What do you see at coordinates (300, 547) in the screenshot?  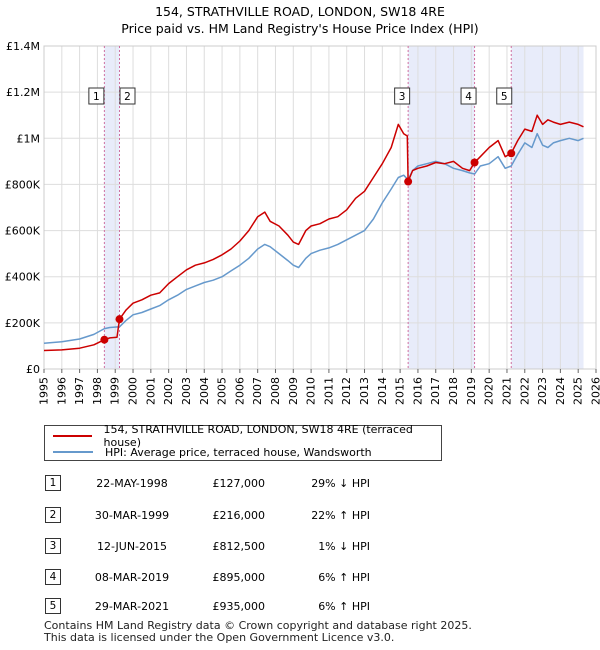 I see `sale-row: 3 12-JUN-2015 £812,500 1% ↓ HPI` at bounding box center [300, 547].